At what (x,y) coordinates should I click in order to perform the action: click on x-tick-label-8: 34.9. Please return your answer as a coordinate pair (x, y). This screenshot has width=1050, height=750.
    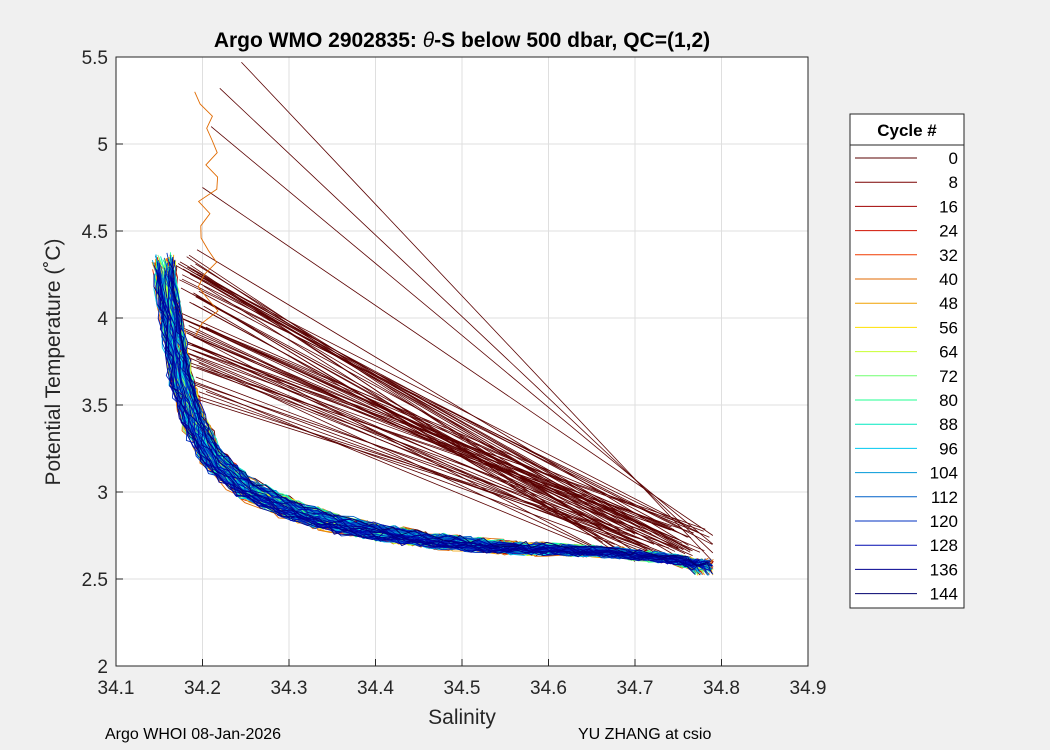
    Looking at the image, I should click on (808, 688).